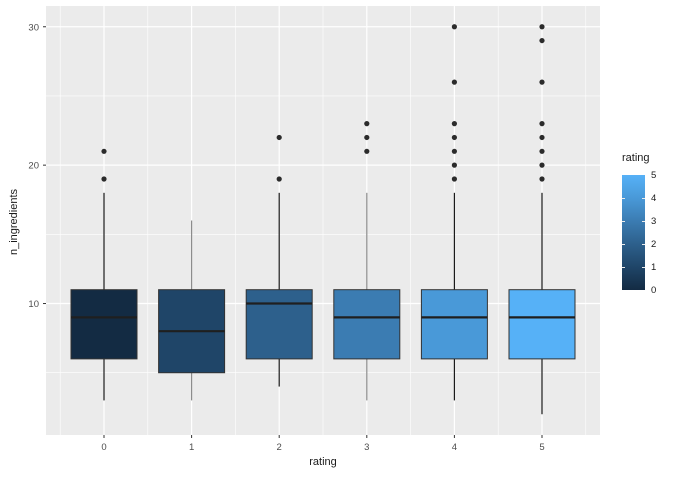 The width and height of the screenshot is (694, 486). I want to click on x-tick-label: 1, so click(191, 447).